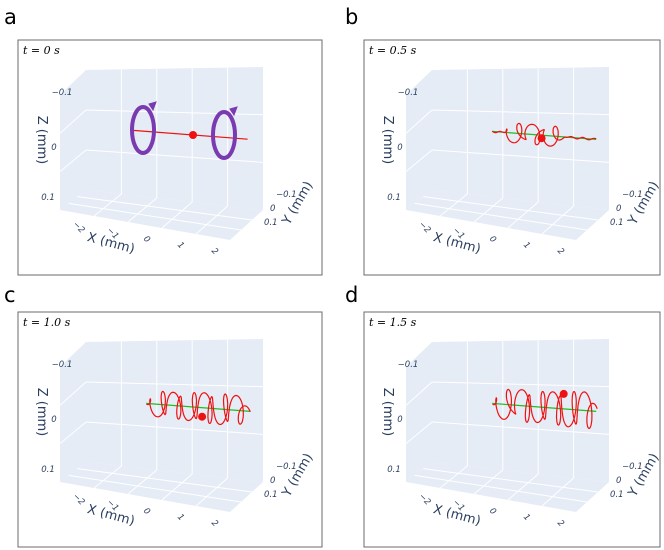 The width and height of the screenshot is (664, 550). I want to click on panel-letter: d, so click(351, 295).